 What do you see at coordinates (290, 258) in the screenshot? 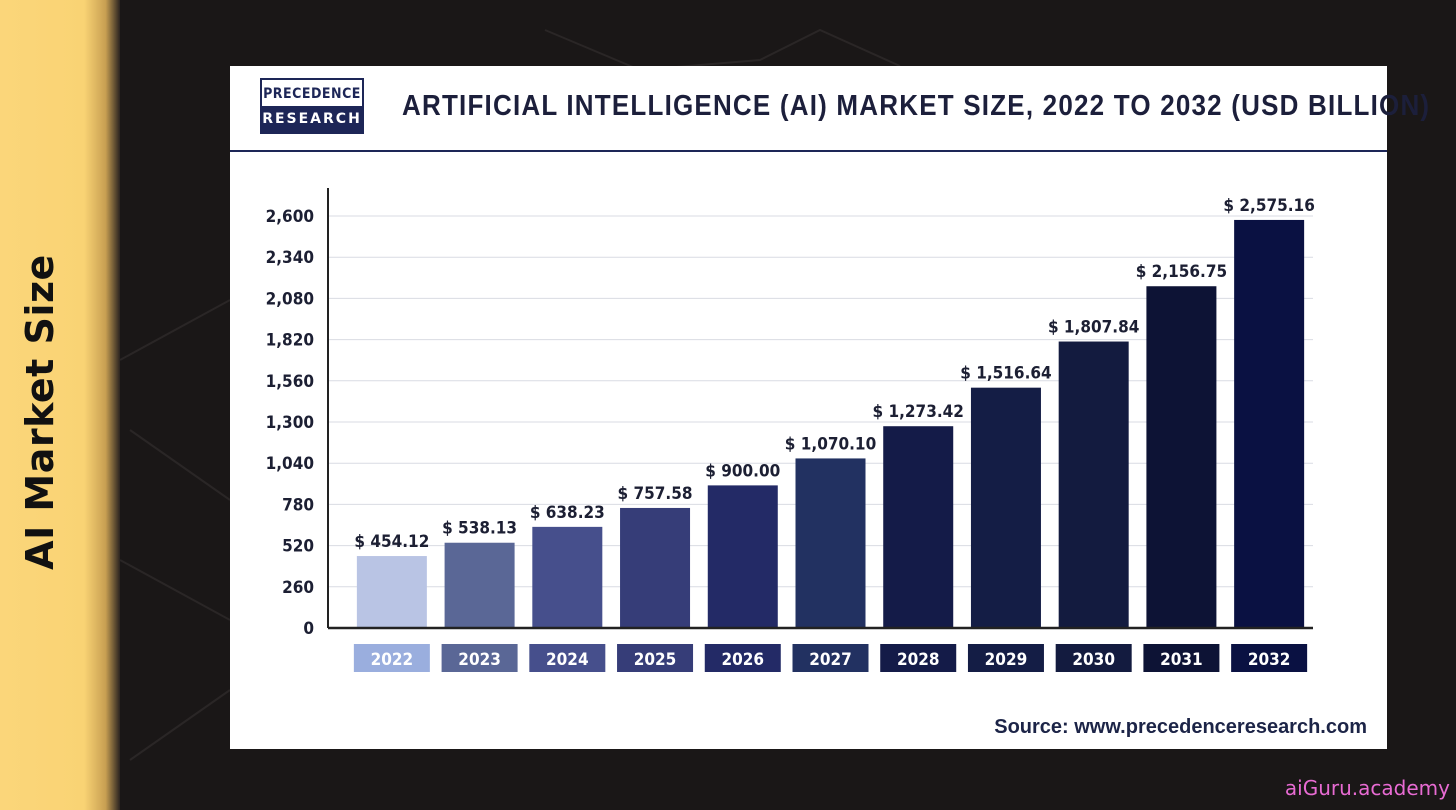
I see `y-tick-label: 2,340` at bounding box center [290, 258].